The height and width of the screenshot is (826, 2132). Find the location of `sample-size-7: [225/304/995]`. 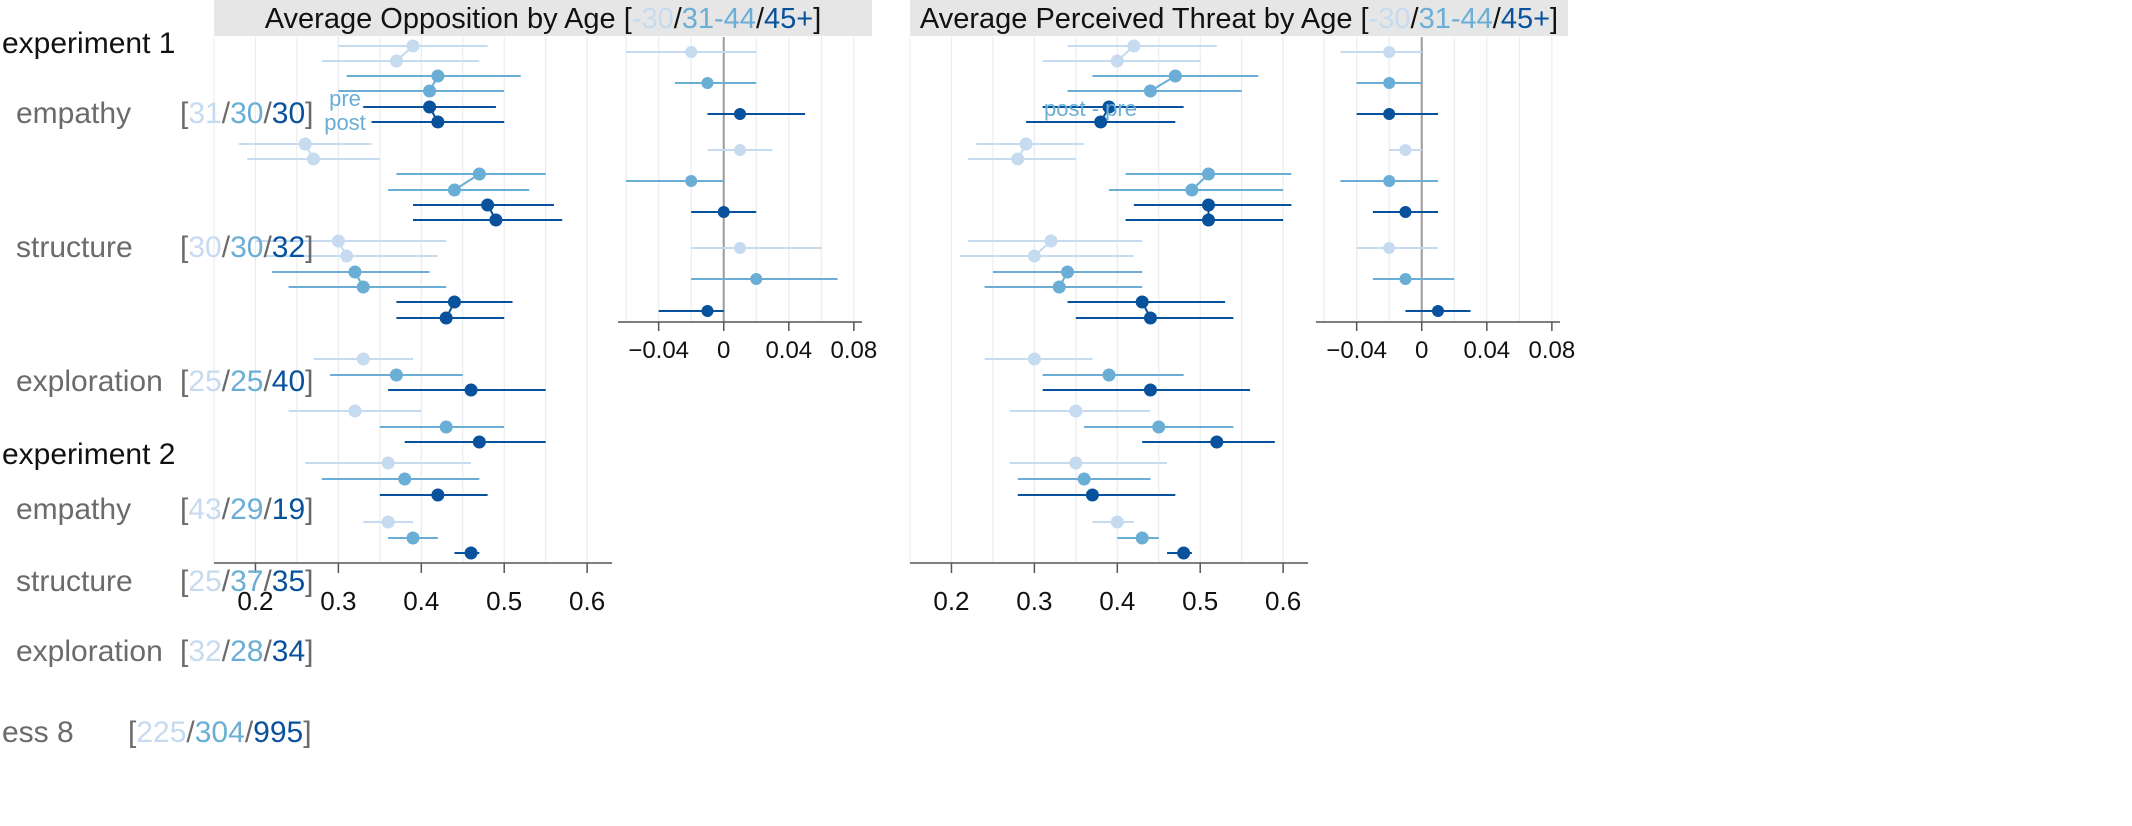

sample-size-7: [225/304/995] is located at coordinates (220, 732).